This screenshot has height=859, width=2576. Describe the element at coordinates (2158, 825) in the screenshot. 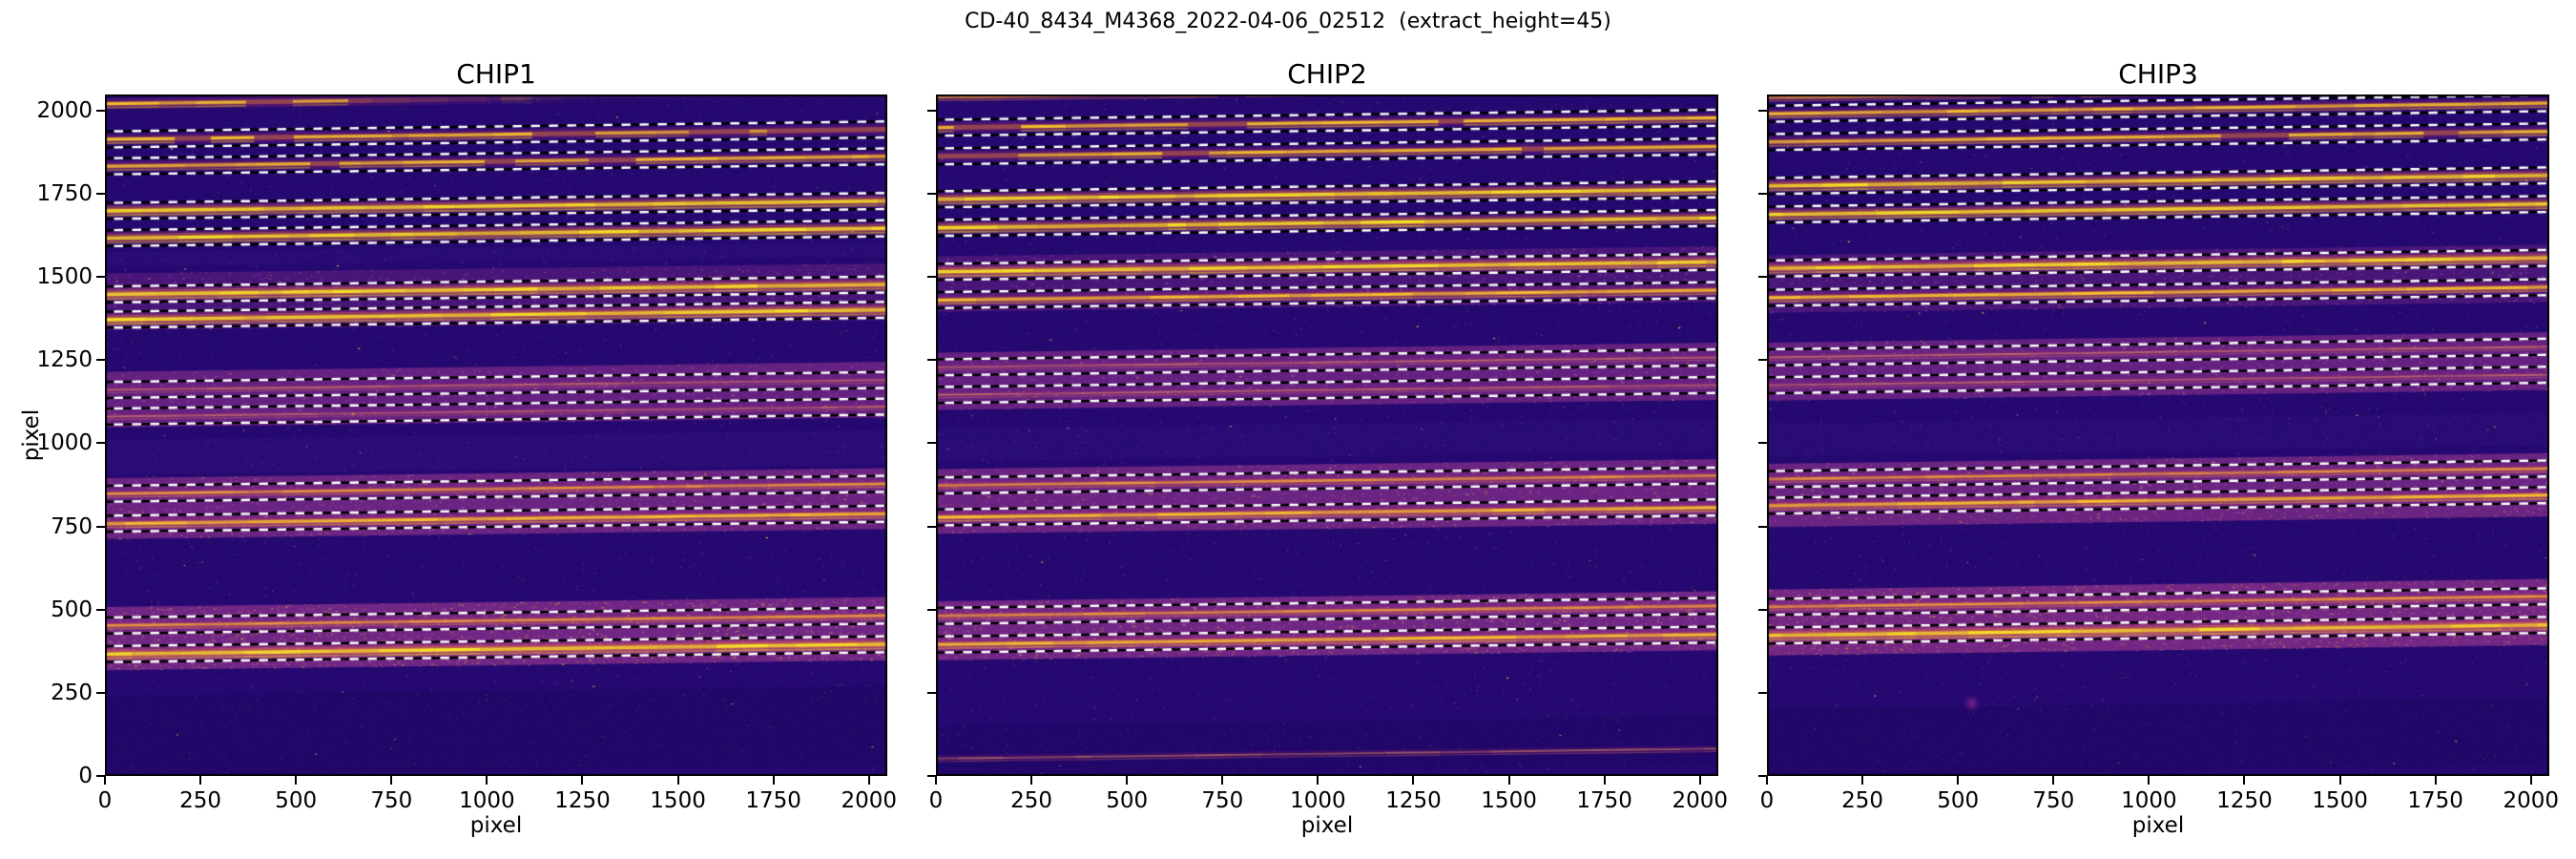

I see `panel-chip3-xlabel: pixel` at that location.